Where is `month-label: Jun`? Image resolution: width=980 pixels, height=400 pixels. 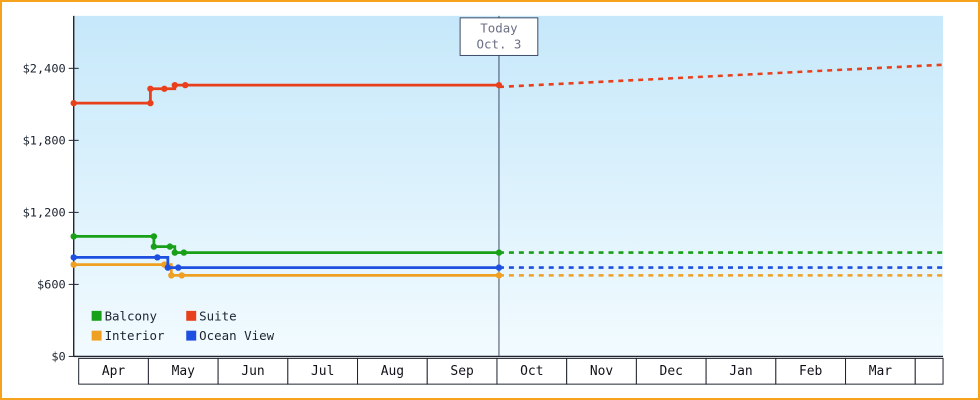
month-label: Jun is located at coordinates (252, 371).